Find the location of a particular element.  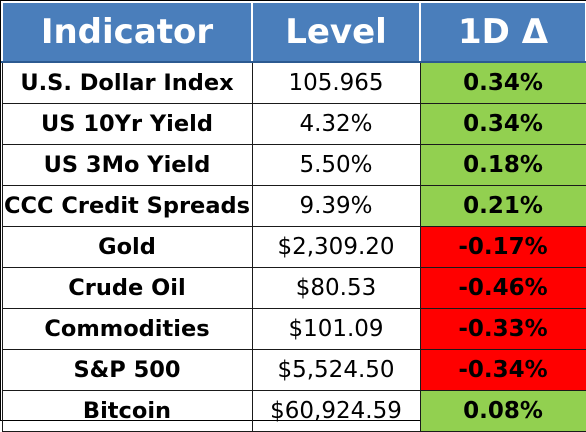

indicator-name-cell: U.S. Dollar Index is located at coordinates (127, 82).